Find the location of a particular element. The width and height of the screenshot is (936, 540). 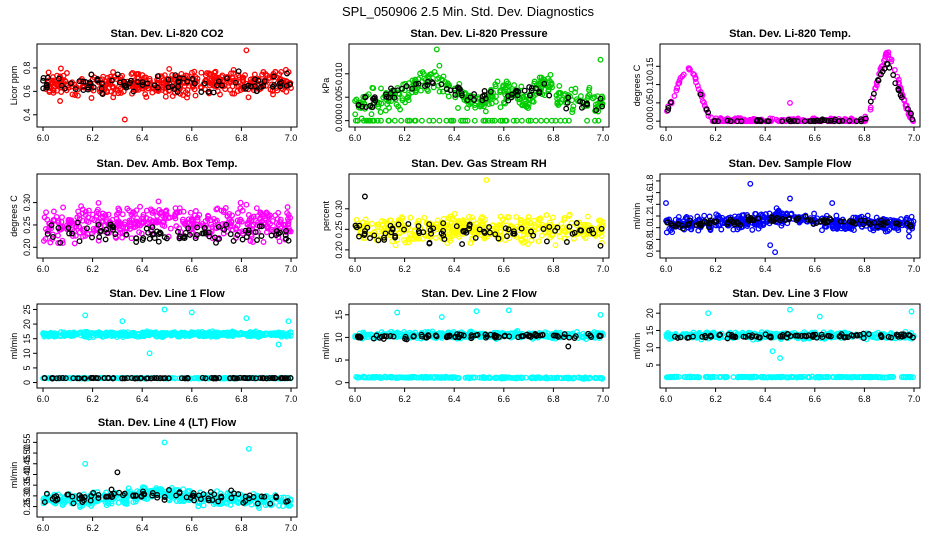

y-axis-label: percent is located at coordinates (326, 215).